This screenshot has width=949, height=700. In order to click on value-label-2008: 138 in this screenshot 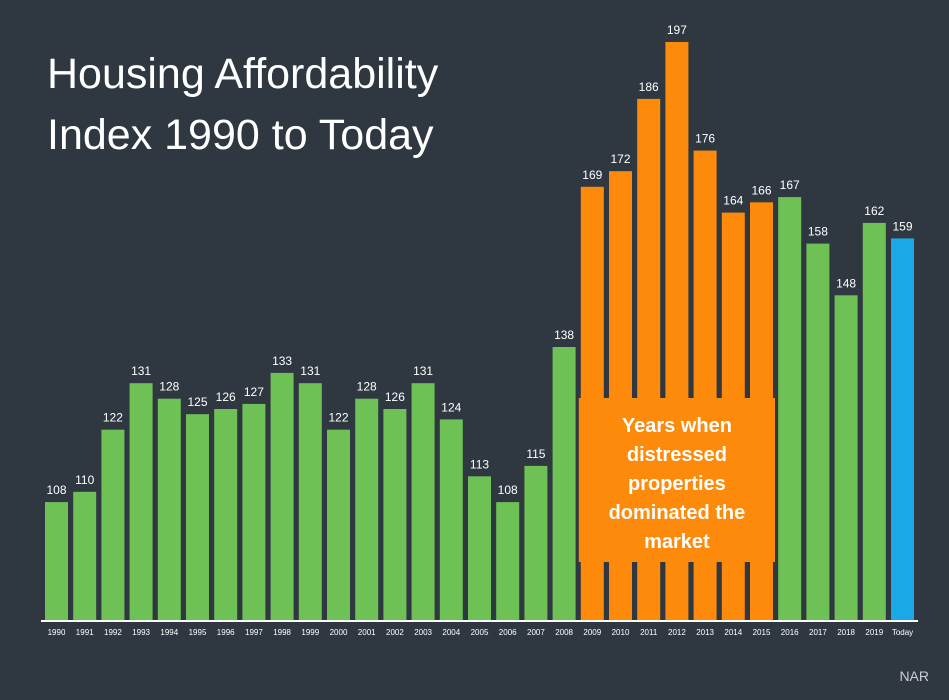, I will do `click(564, 335)`.